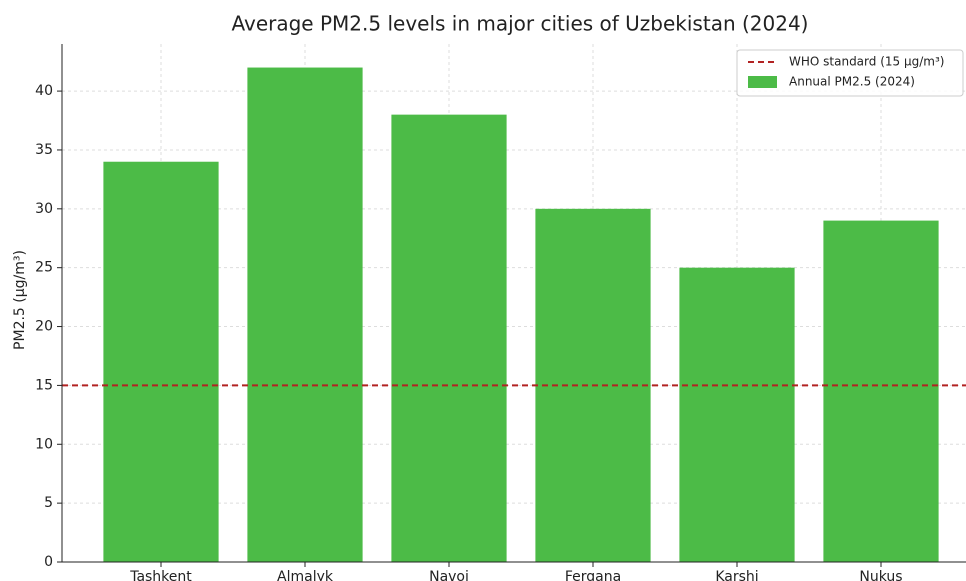  What do you see at coordinates (48, 503) in the screenshot?
I see `y-tick-label: 5` at bounding box center [48, 503].